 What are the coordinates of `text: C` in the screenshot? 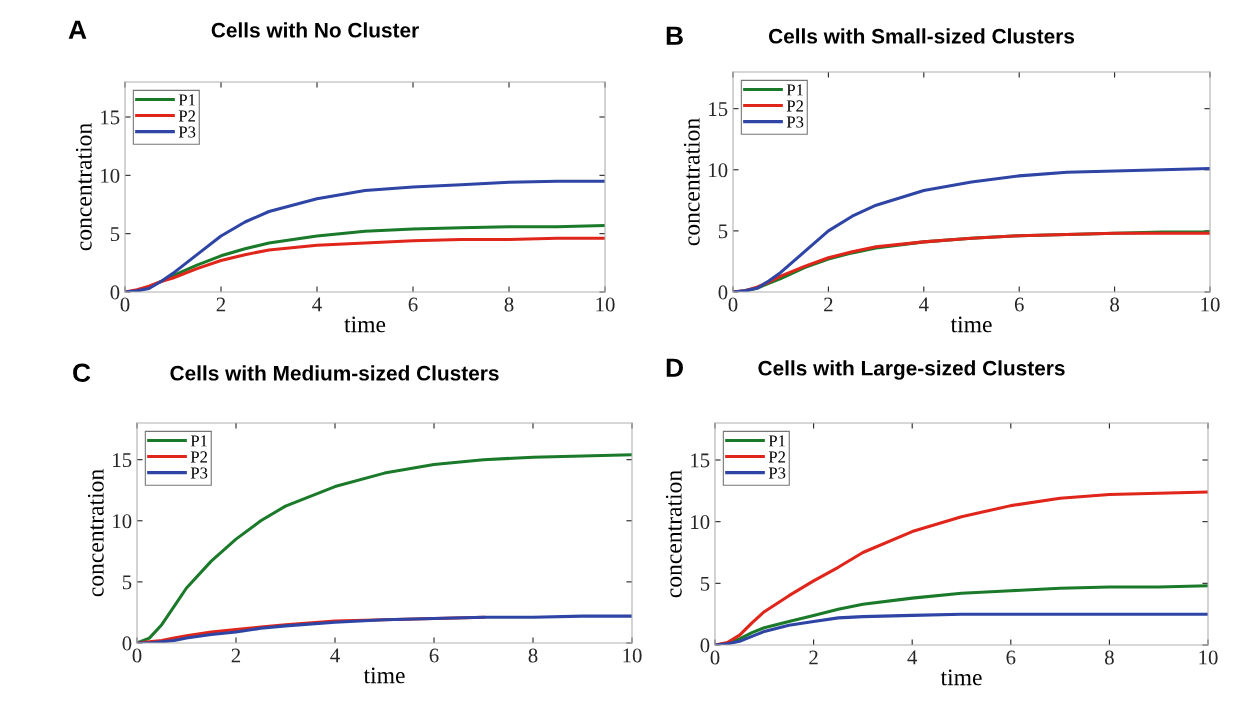 It's located at (82, 373).